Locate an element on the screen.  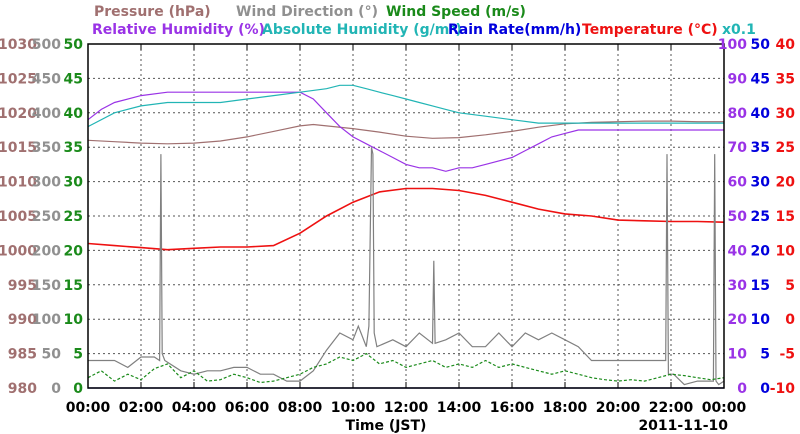
y-tick-label-temperature: 15 is located at coordinates (785, 217).